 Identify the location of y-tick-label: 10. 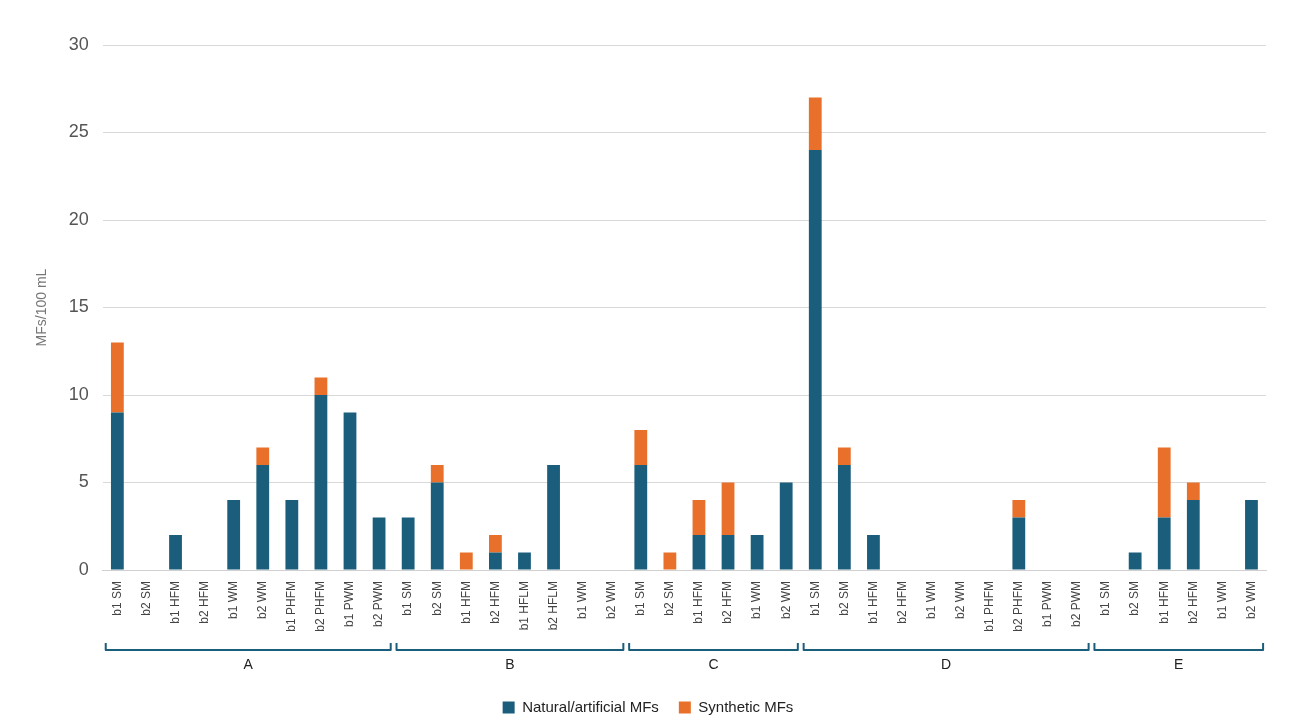
(78, 393).